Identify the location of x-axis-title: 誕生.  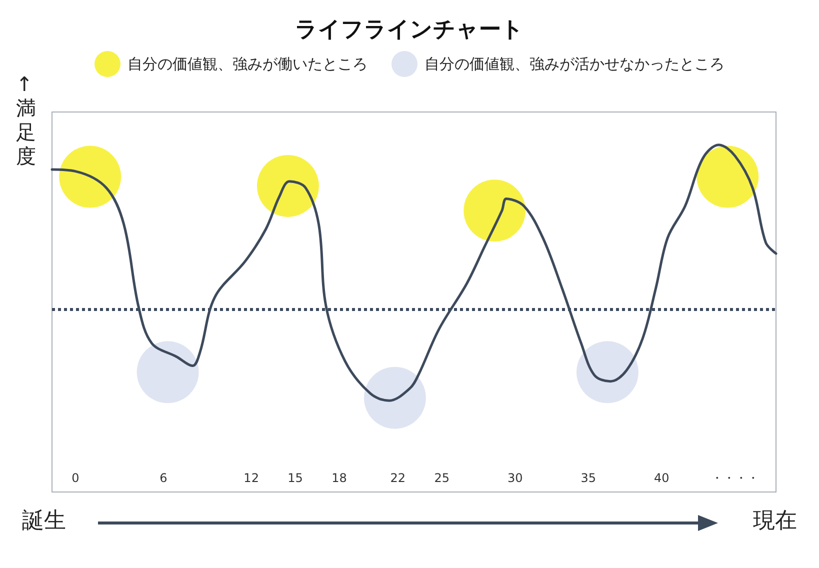
(44, 521).